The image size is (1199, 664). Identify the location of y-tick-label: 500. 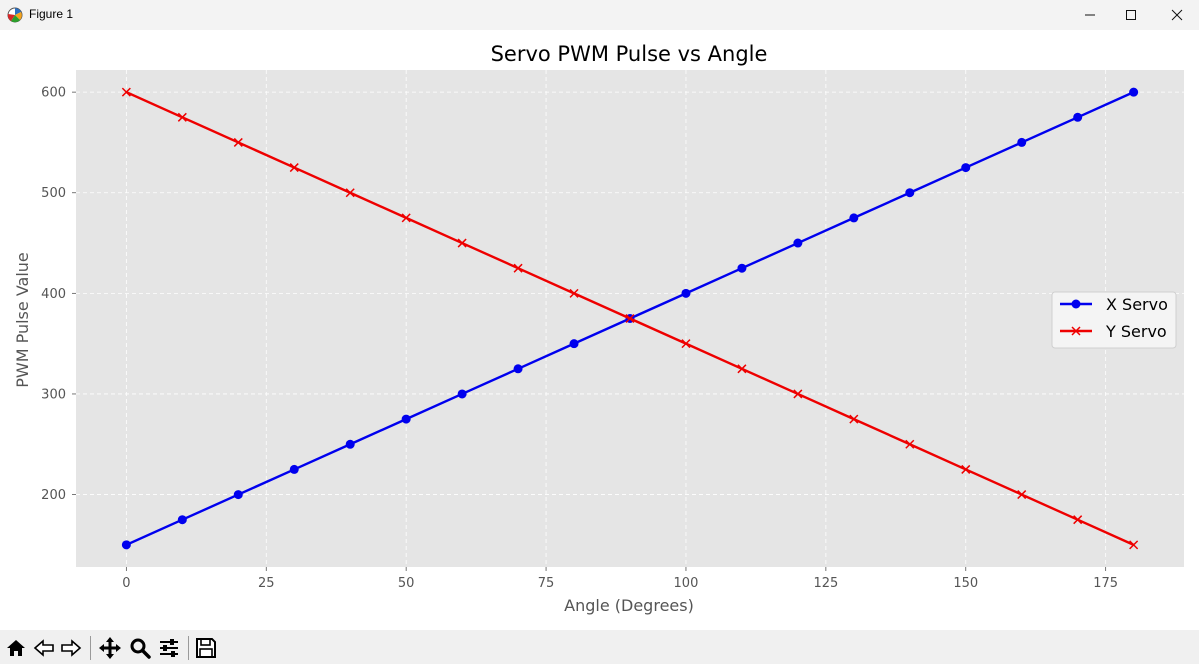
(53, 193).